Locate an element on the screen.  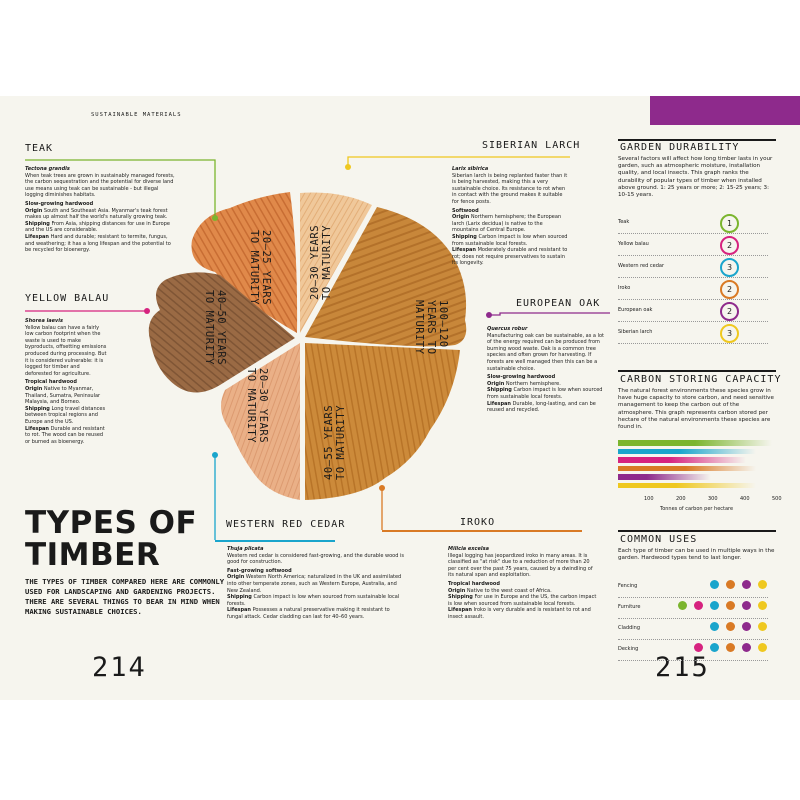
durability-rule is located at coordinates (697, 140).